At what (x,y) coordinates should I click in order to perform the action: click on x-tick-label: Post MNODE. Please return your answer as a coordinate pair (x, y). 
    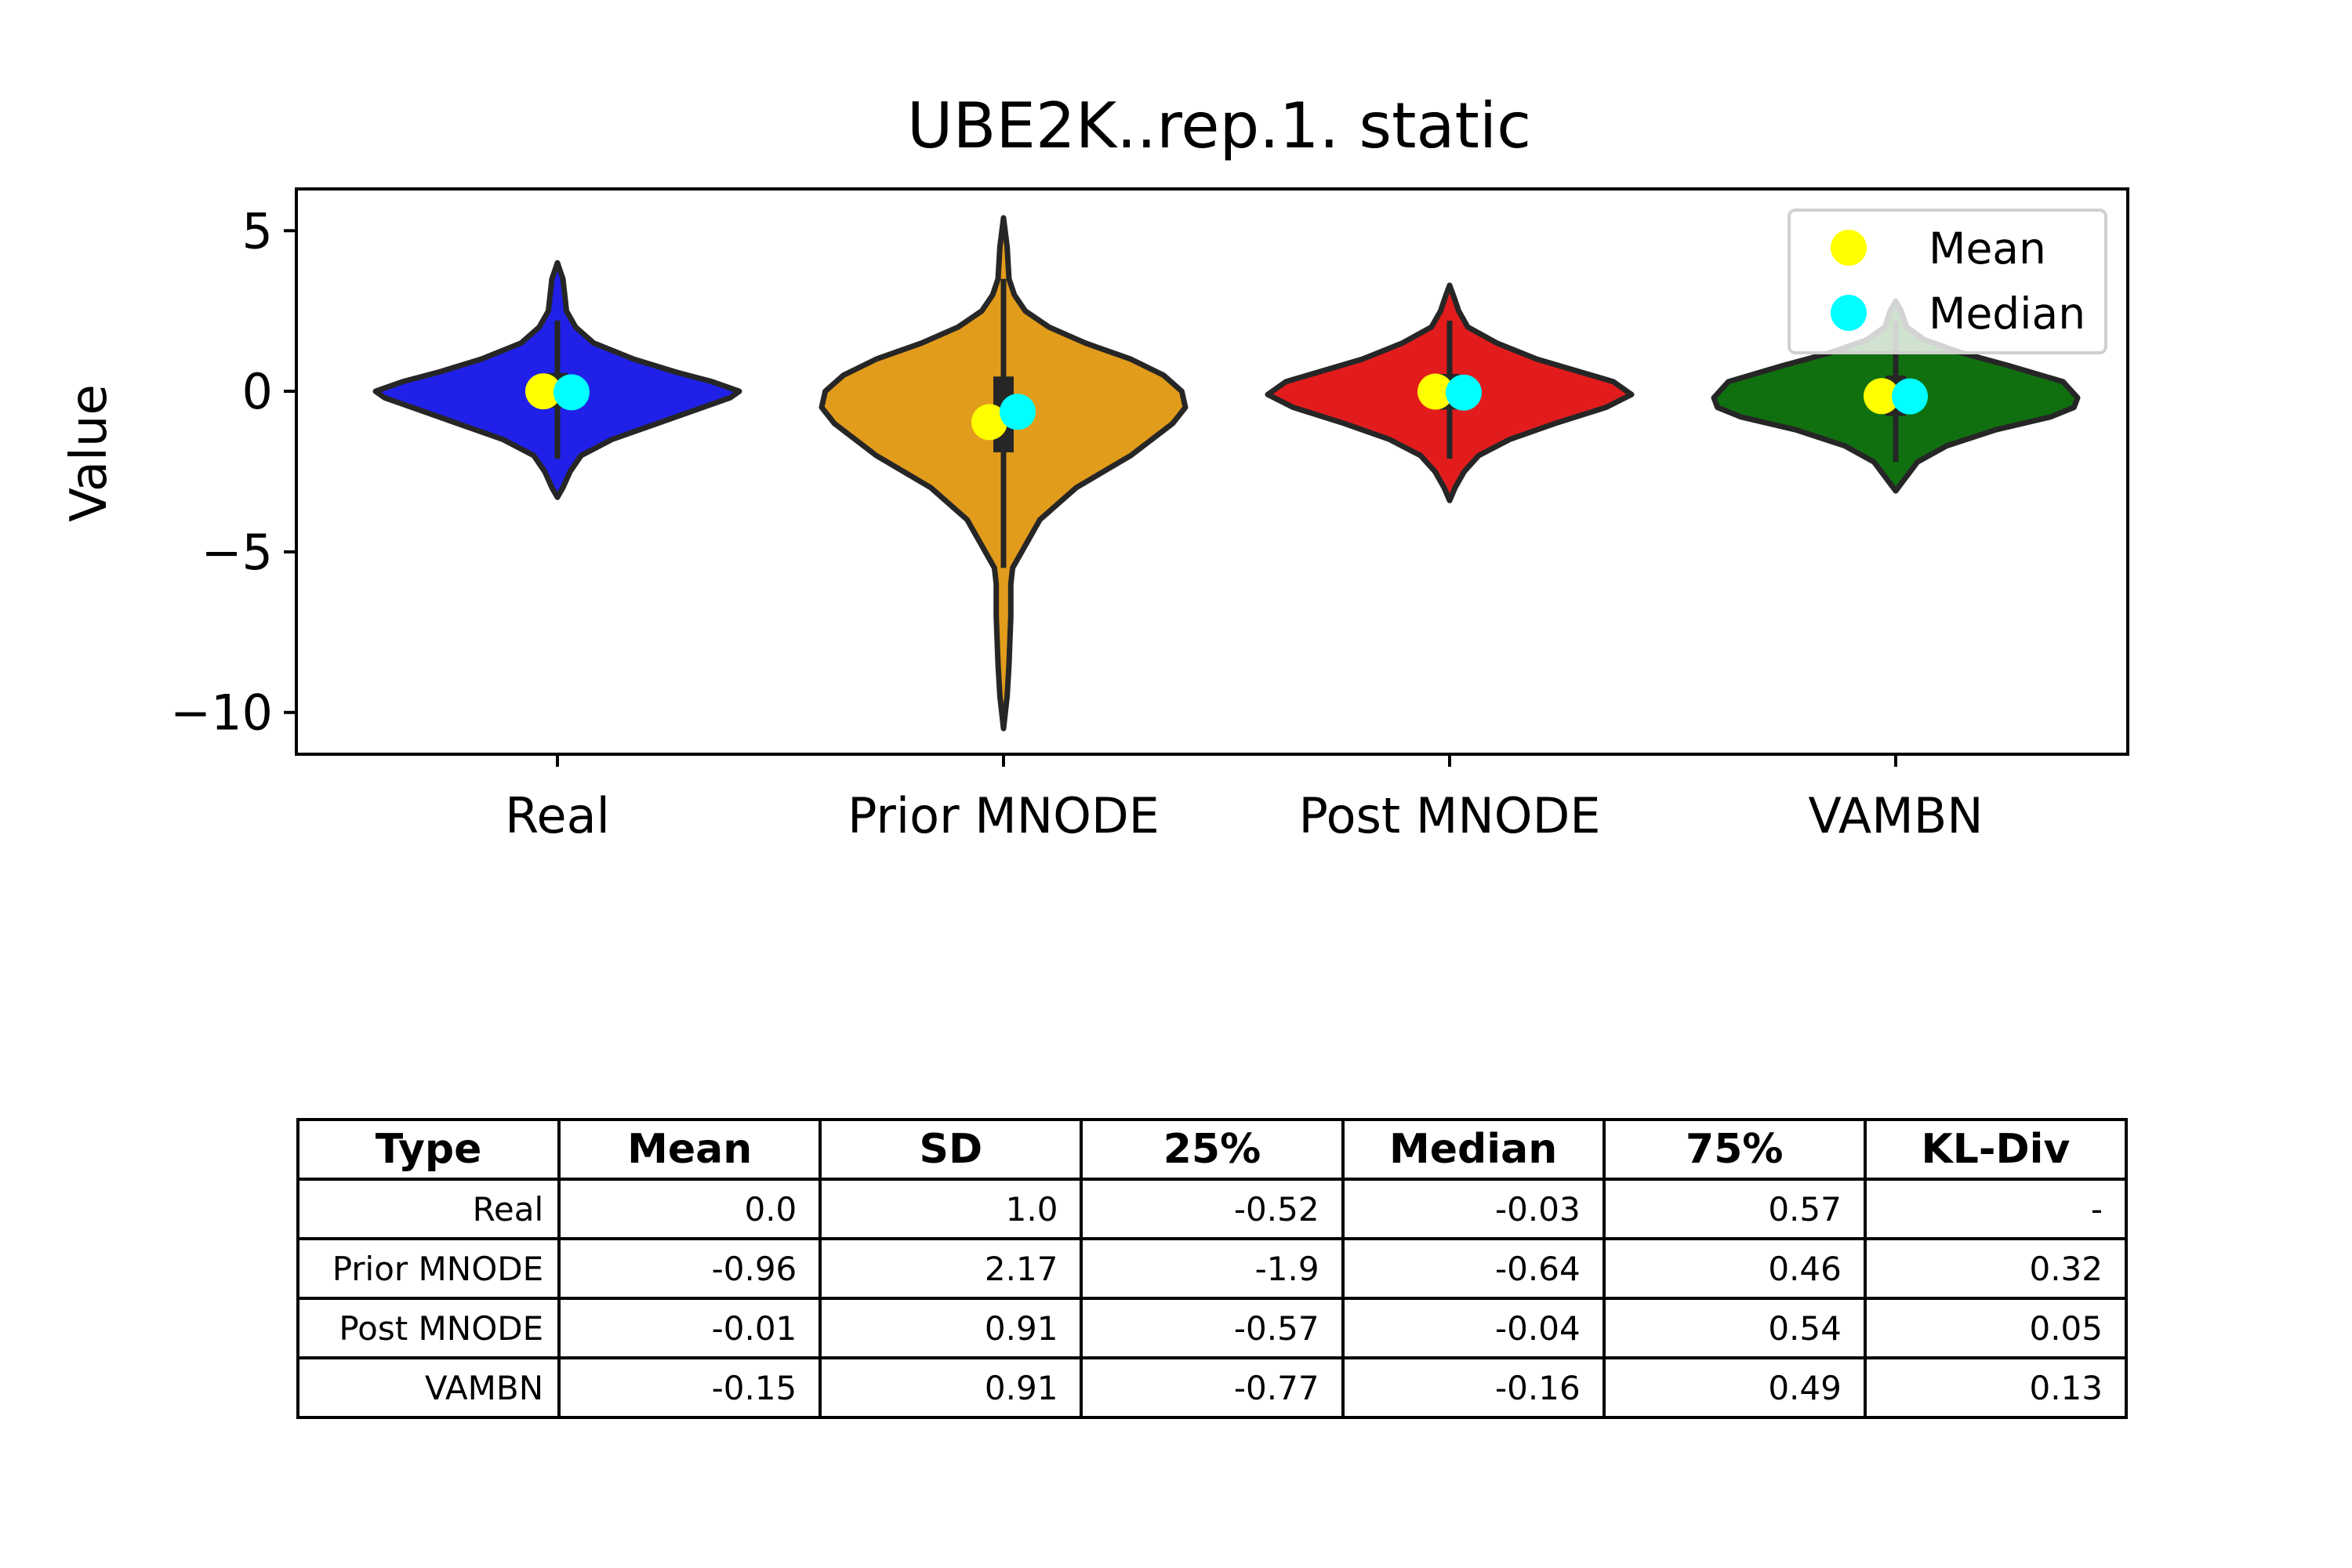
    Looking at the image, I should click on (1449, 815).